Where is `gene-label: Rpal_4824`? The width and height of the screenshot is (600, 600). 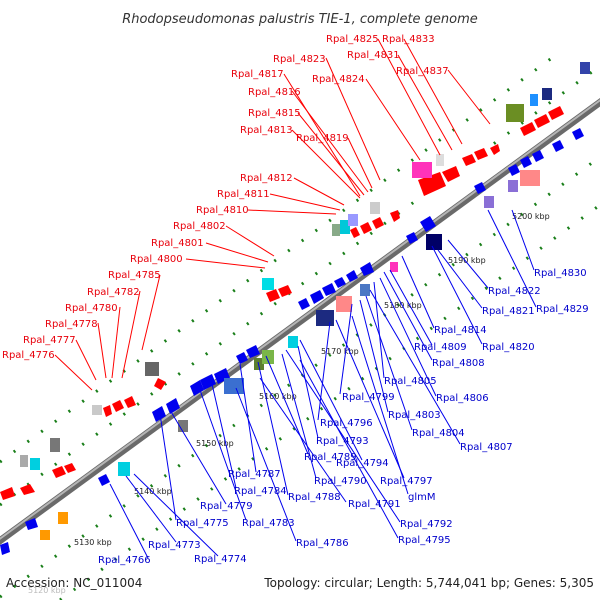 gene-label: Rpal_4824 is located at coordinates (338, 79).